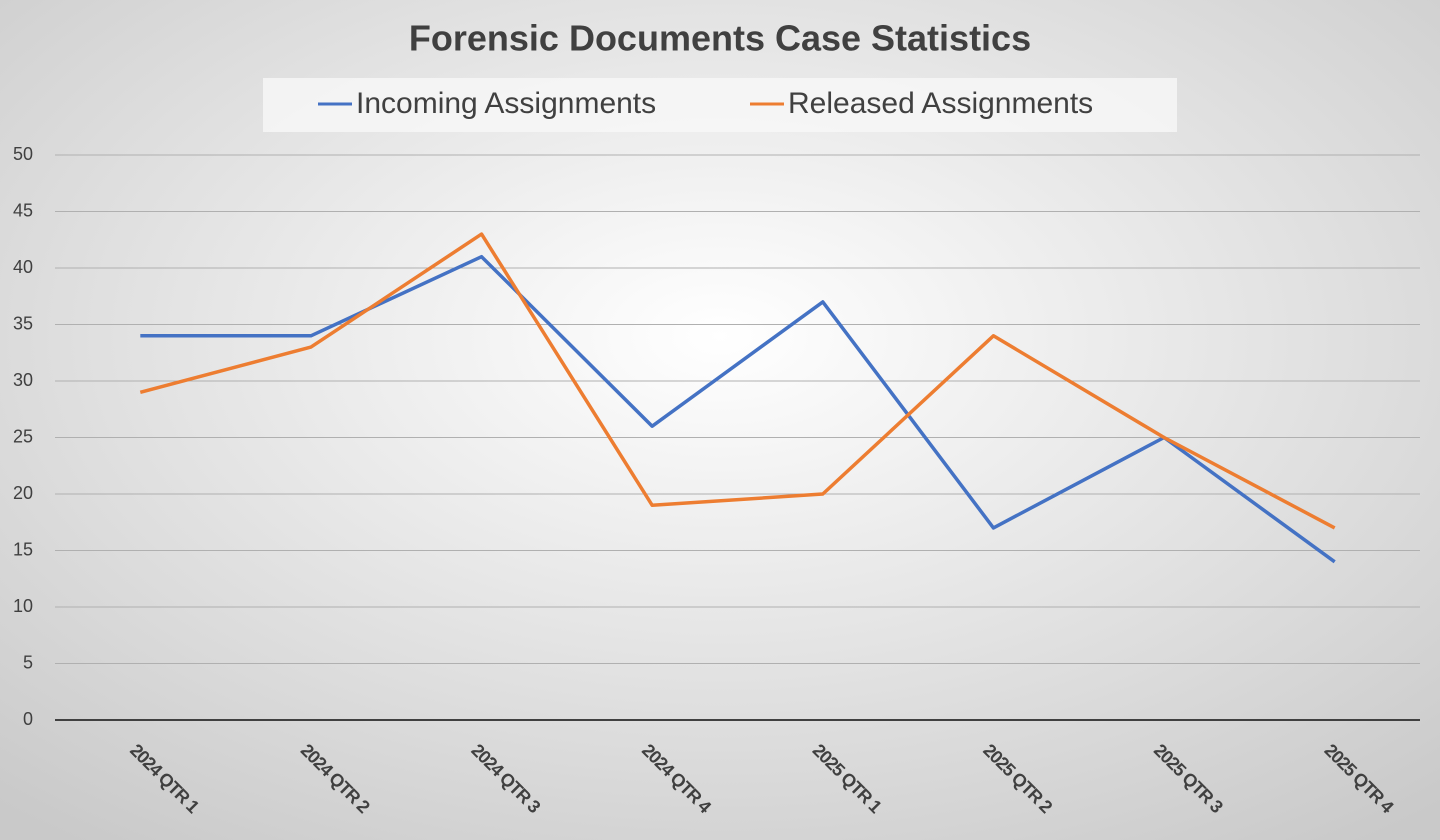  What do you see at coordinates (23, 323) in the screenshot?
I see `y-tick-label: 35` at bounding box center [23, 323].